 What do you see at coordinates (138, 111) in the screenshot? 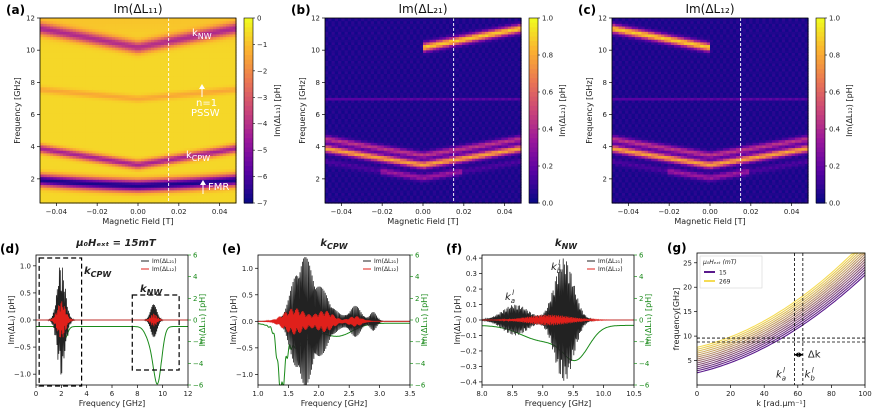
I see `heatmap-a` at bounding box center [138, 111].